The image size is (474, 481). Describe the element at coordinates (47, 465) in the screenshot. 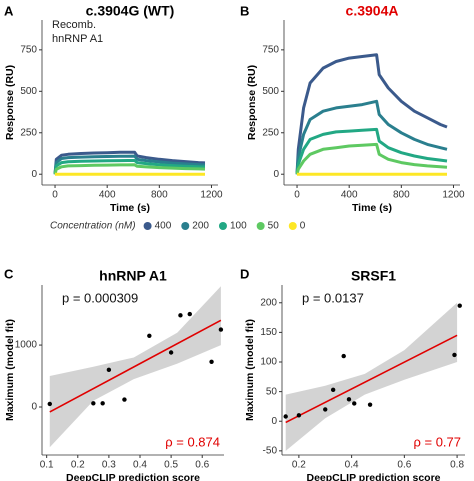

I see `x-tick-label: 0.1` at that location.